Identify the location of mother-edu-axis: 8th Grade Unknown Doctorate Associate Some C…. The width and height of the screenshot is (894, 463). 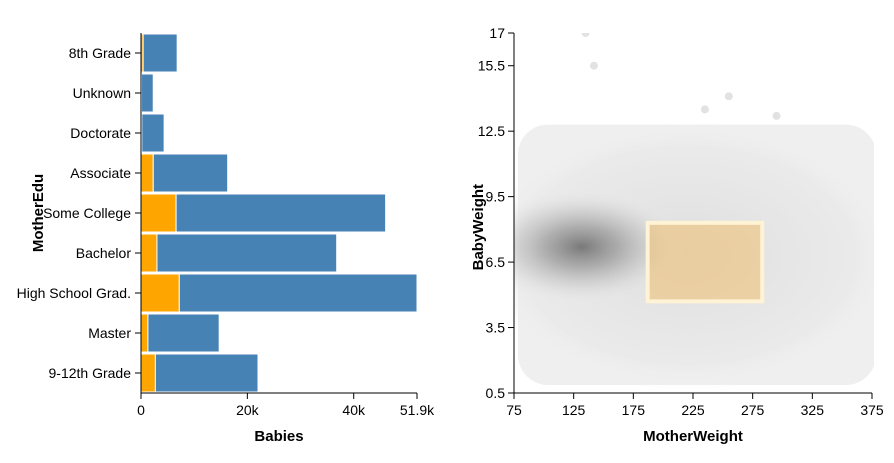
(79, 213).